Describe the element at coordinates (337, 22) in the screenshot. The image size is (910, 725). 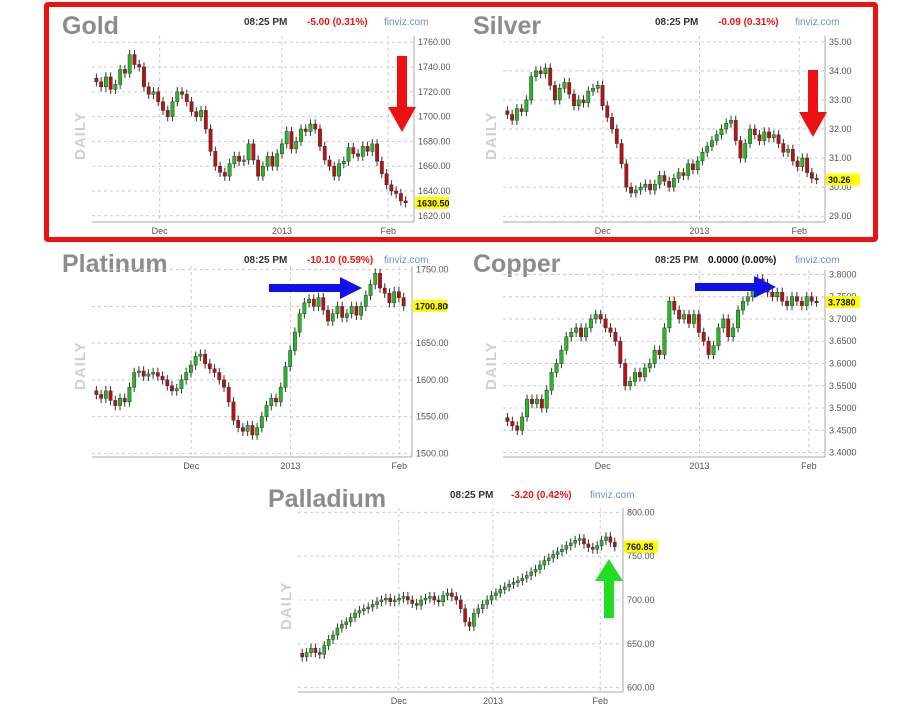
I see `chart-change: -5.00 (0.31%)` at that location.